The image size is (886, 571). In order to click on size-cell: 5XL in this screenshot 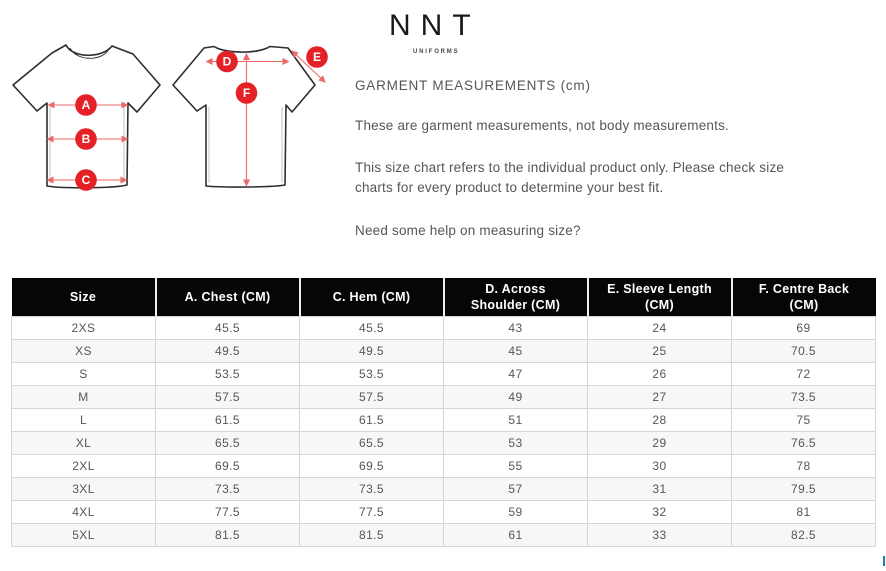, I will do `click(83, 534)`.